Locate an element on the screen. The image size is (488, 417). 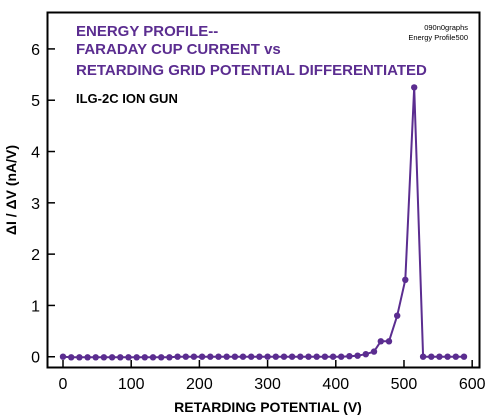
x-tick-label: 400 is located at coordinates (335, 384).